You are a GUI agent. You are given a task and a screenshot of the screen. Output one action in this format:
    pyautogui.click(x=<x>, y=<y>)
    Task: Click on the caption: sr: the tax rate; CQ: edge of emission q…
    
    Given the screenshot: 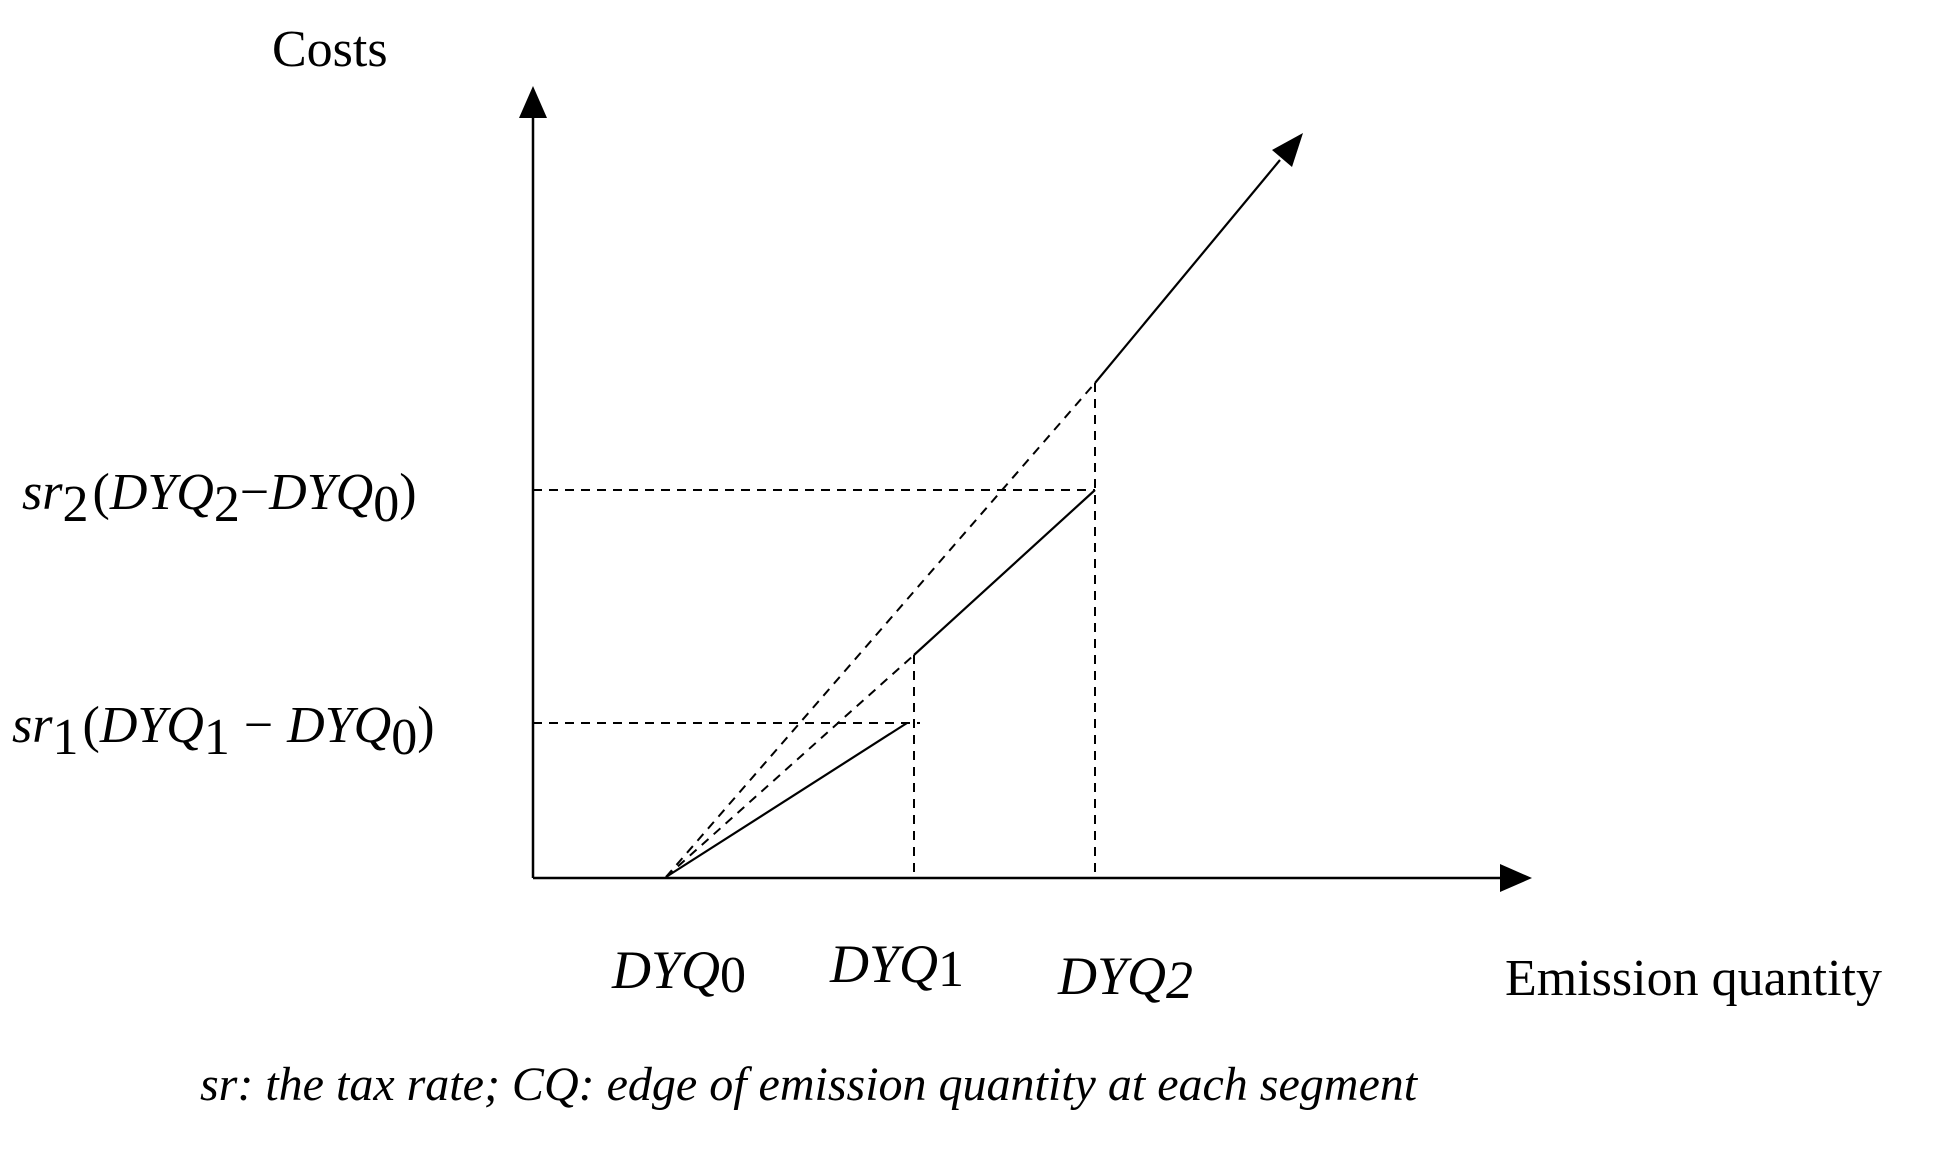 What is the action you would take?
    pyautogui.click(x=809, y=1084)
    